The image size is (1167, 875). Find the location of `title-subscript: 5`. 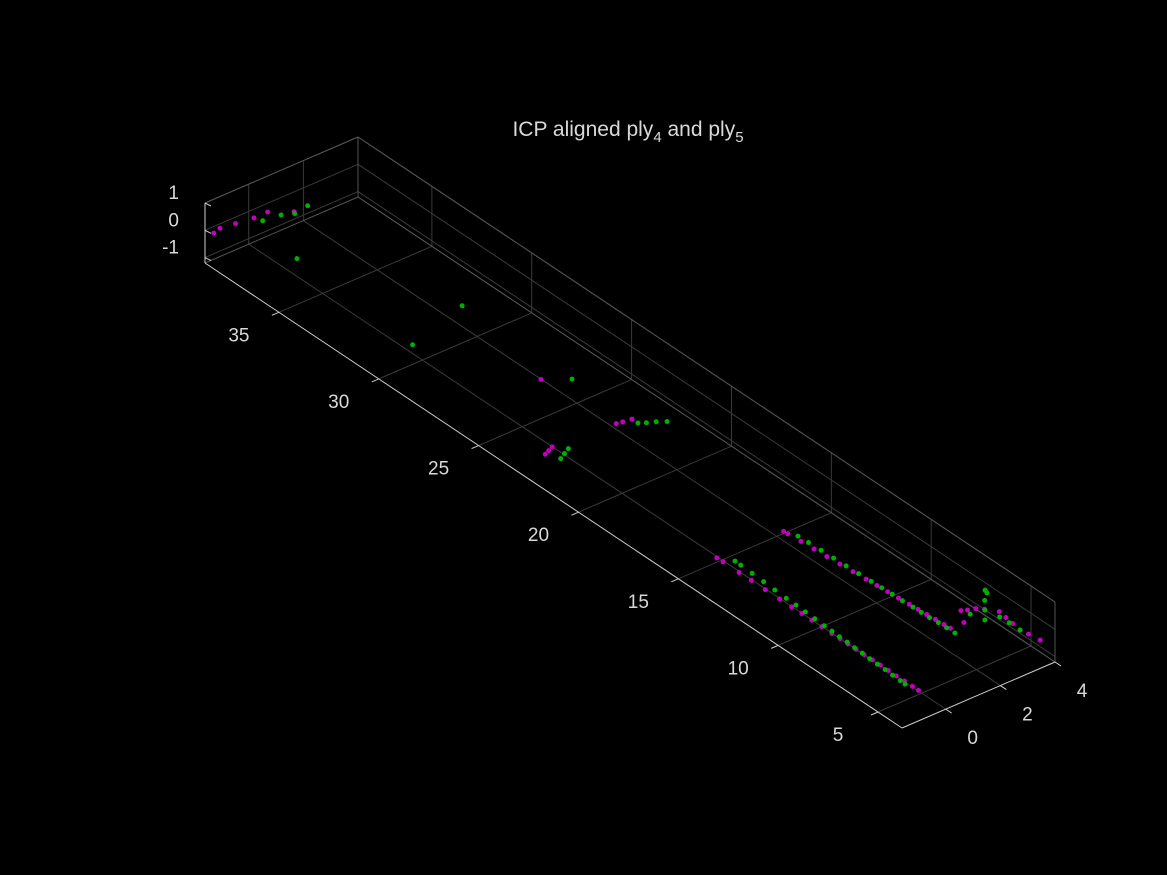

title-subscript: 5 is located at coordinates (739, 137).